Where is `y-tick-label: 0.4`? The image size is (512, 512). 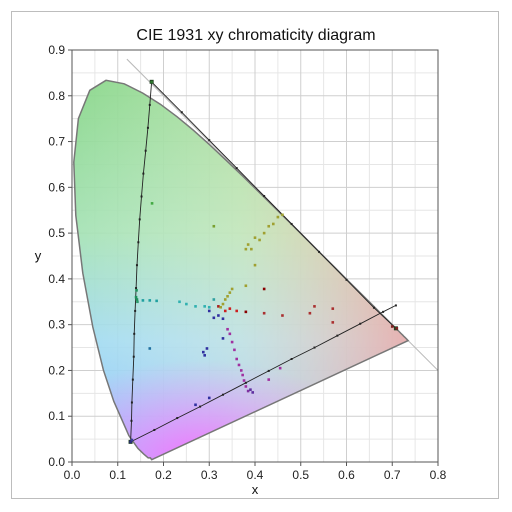
y-tick-label: 0.4 is located at coordinates (56, 279).